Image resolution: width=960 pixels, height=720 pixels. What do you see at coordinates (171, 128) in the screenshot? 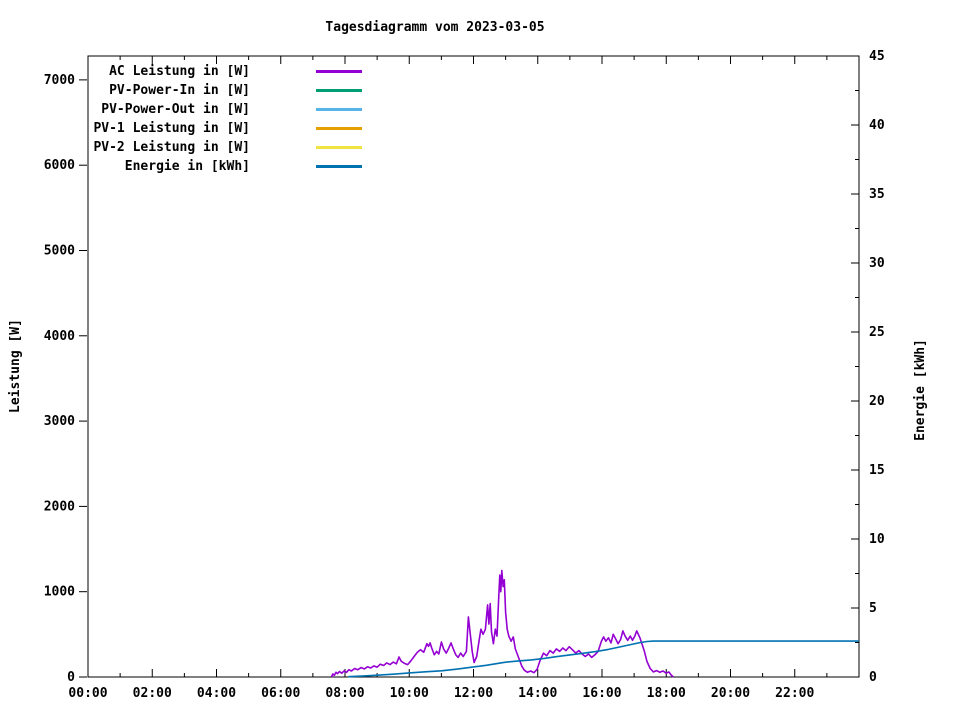
I see `legend-label-pv1-leistung: PV-1 Leistung in [W]` at bounding box center [171, 128].